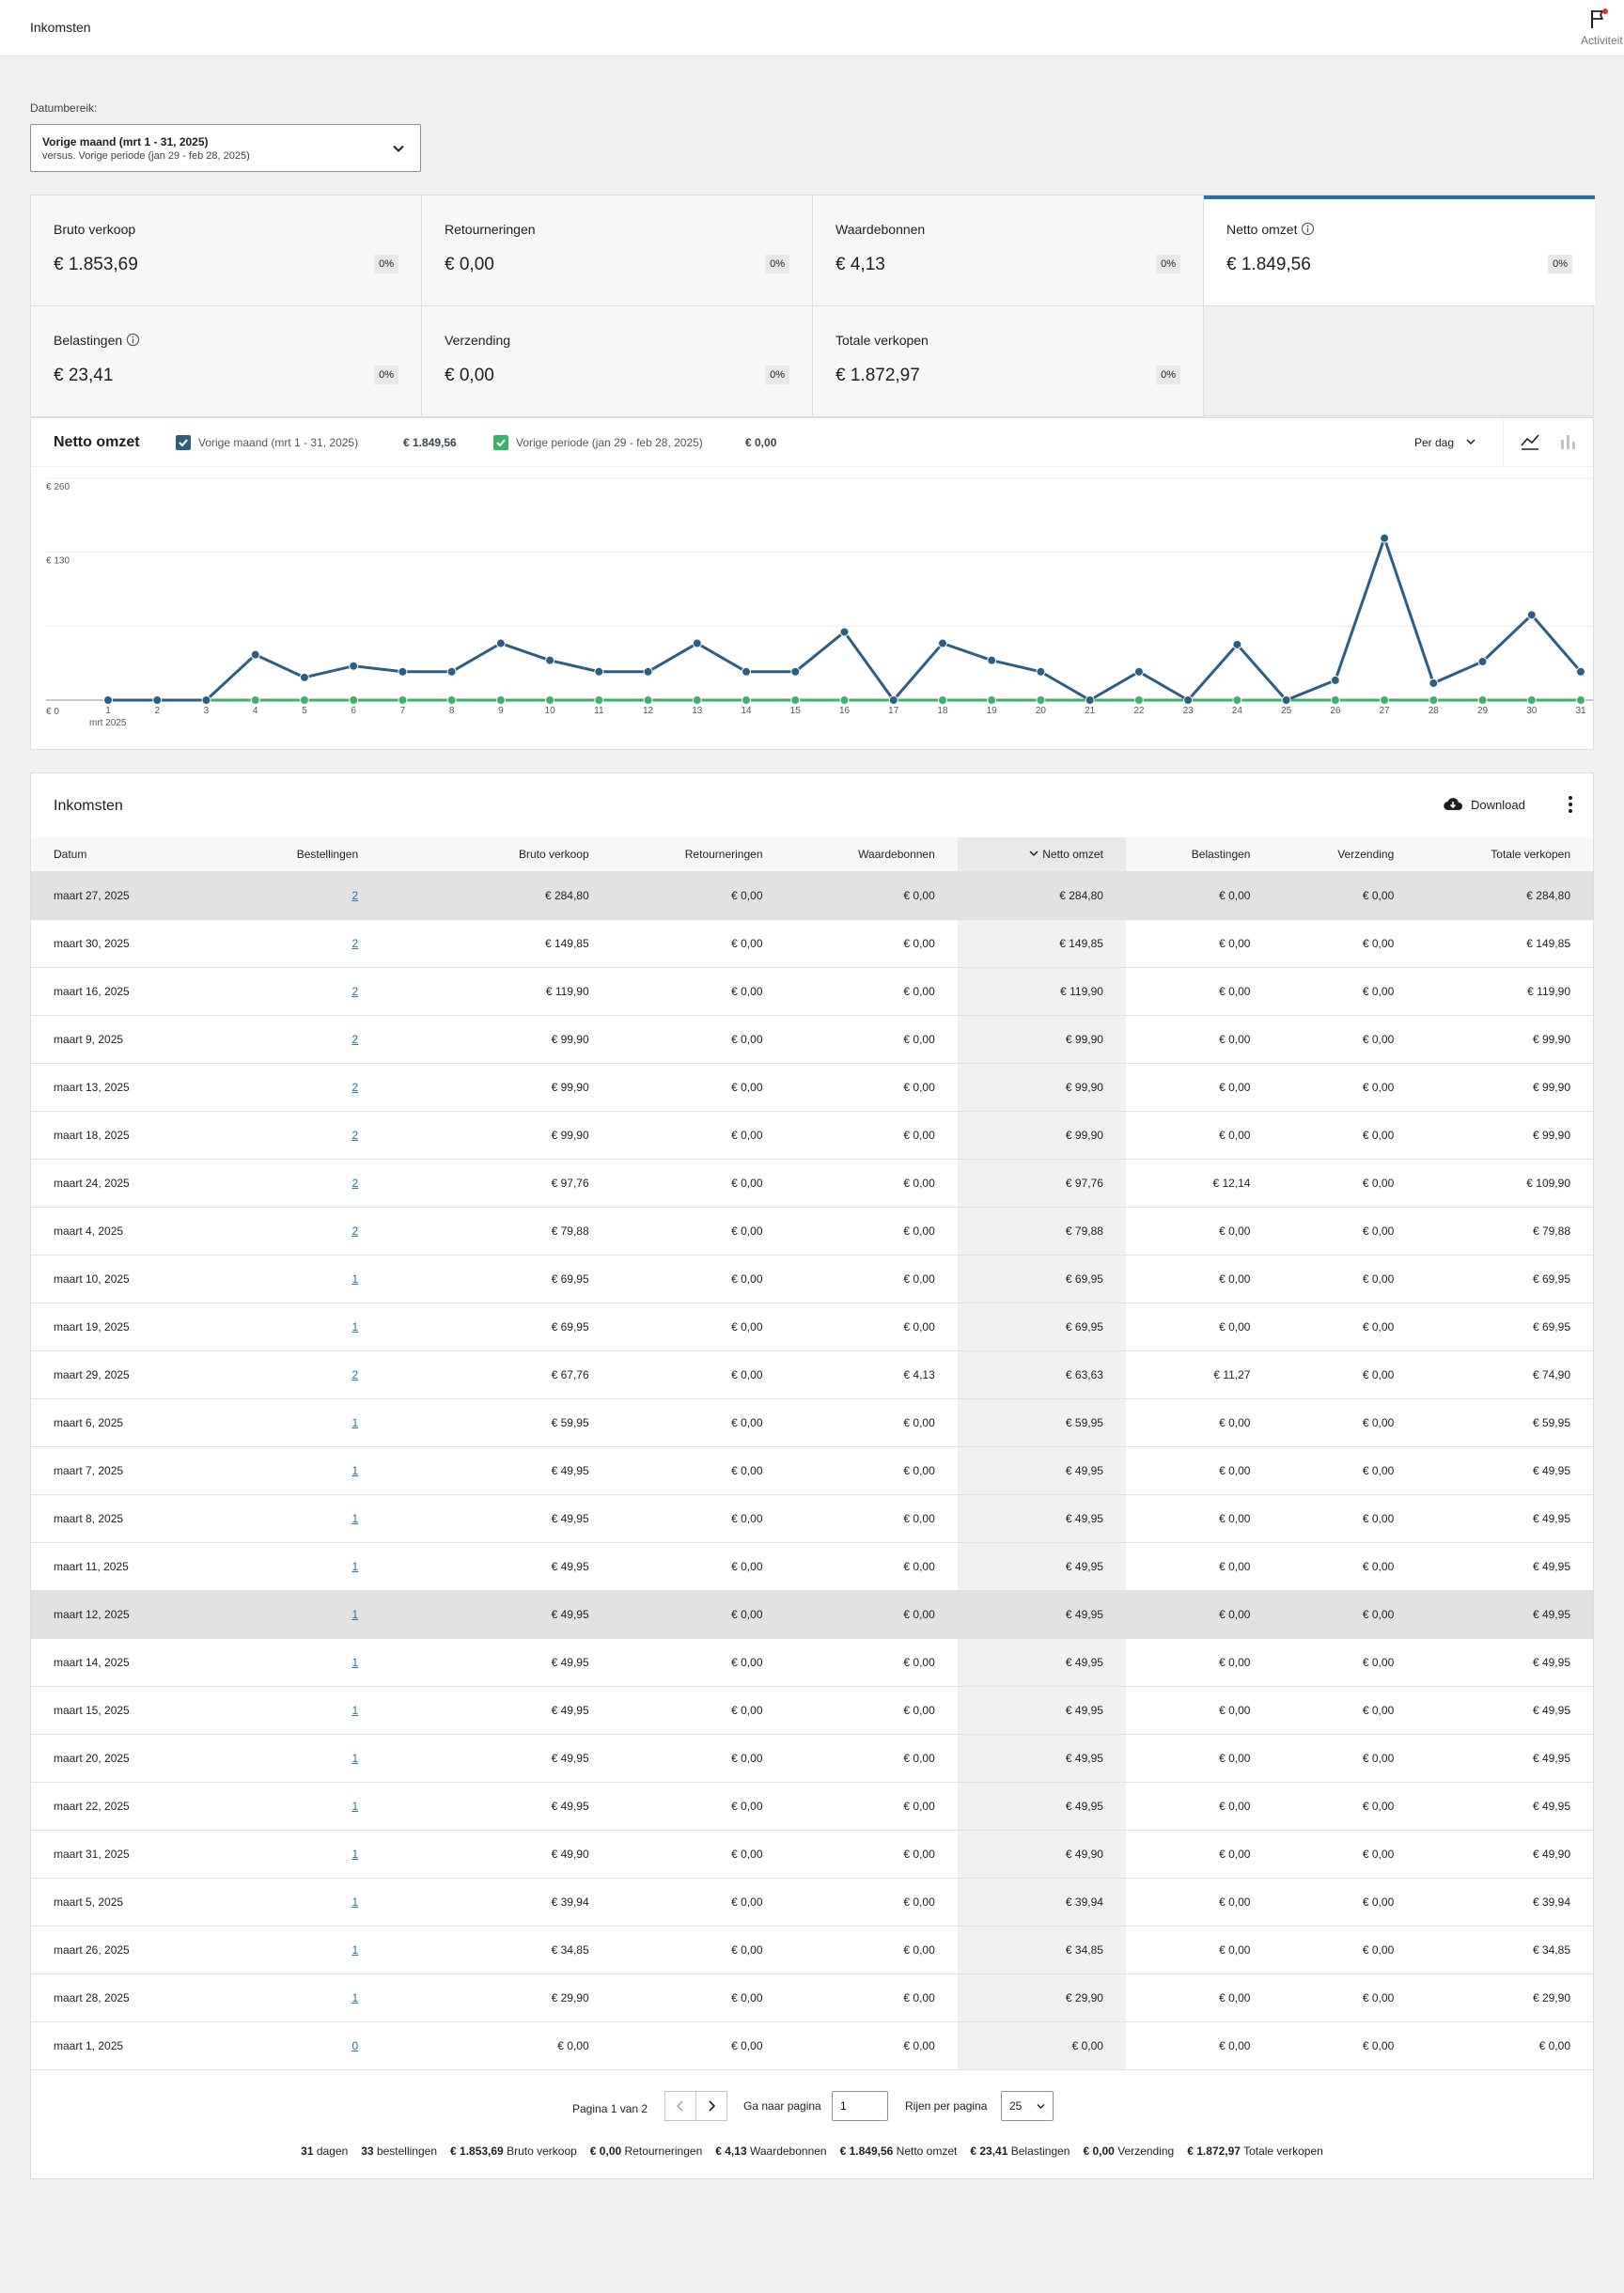 This screenshot has height=2293, width=1624. Describe the element at coordinates (1189, 711) in the screenshot. I see `x-tick-label: 23` at that location.